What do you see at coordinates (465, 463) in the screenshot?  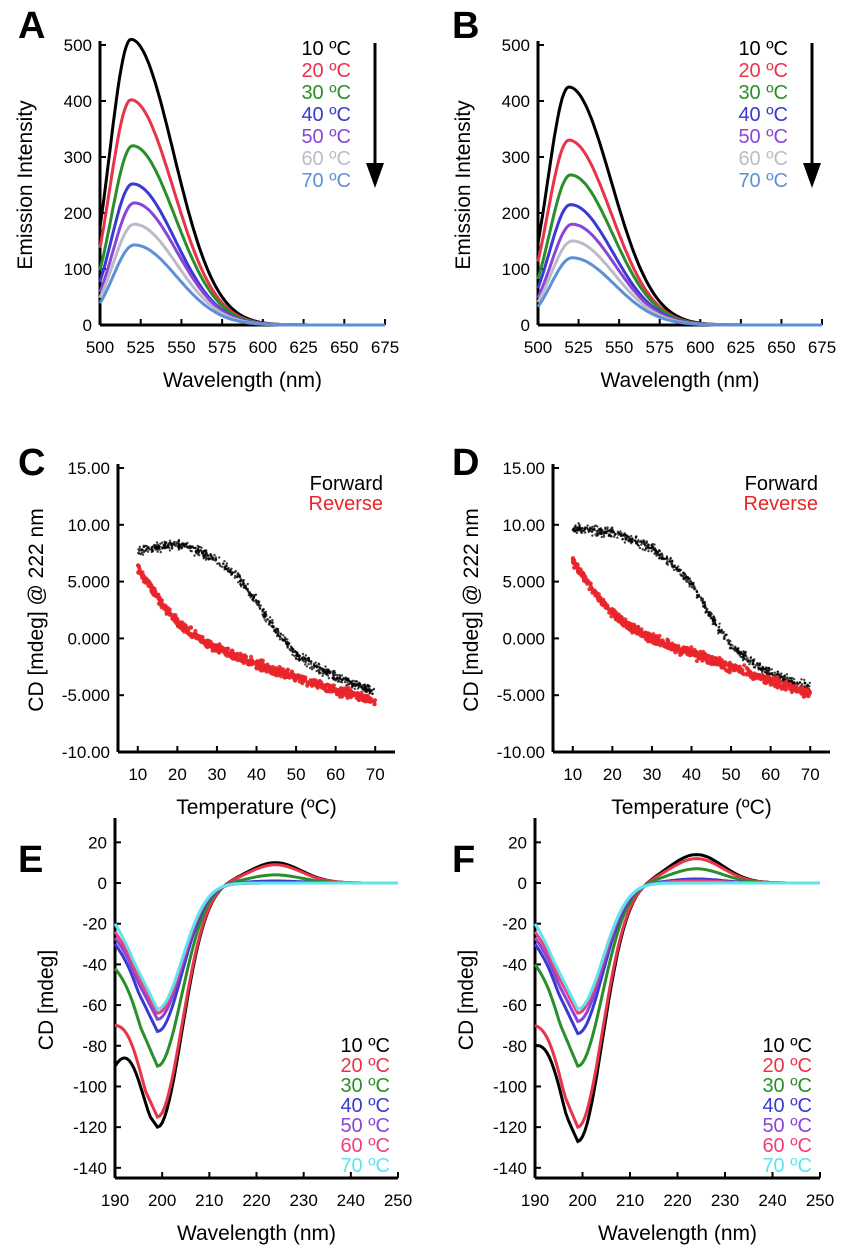 I see `panel-letter: D` at bounding box center [465, 463].